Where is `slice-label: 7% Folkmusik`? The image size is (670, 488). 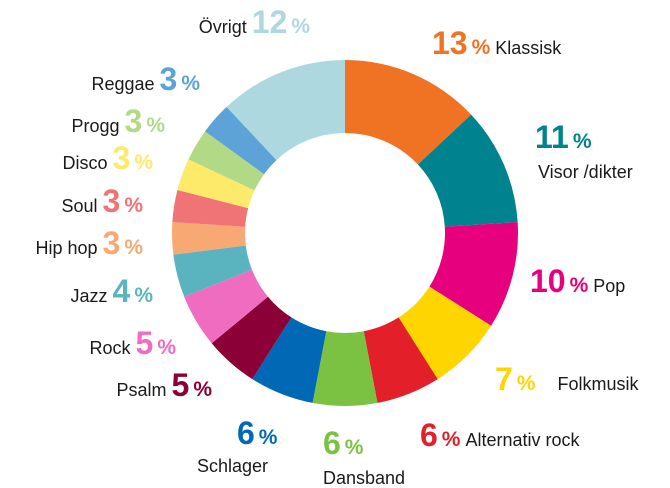
slice-label: 7% Folkmusik is located at coordinates (567, 379).